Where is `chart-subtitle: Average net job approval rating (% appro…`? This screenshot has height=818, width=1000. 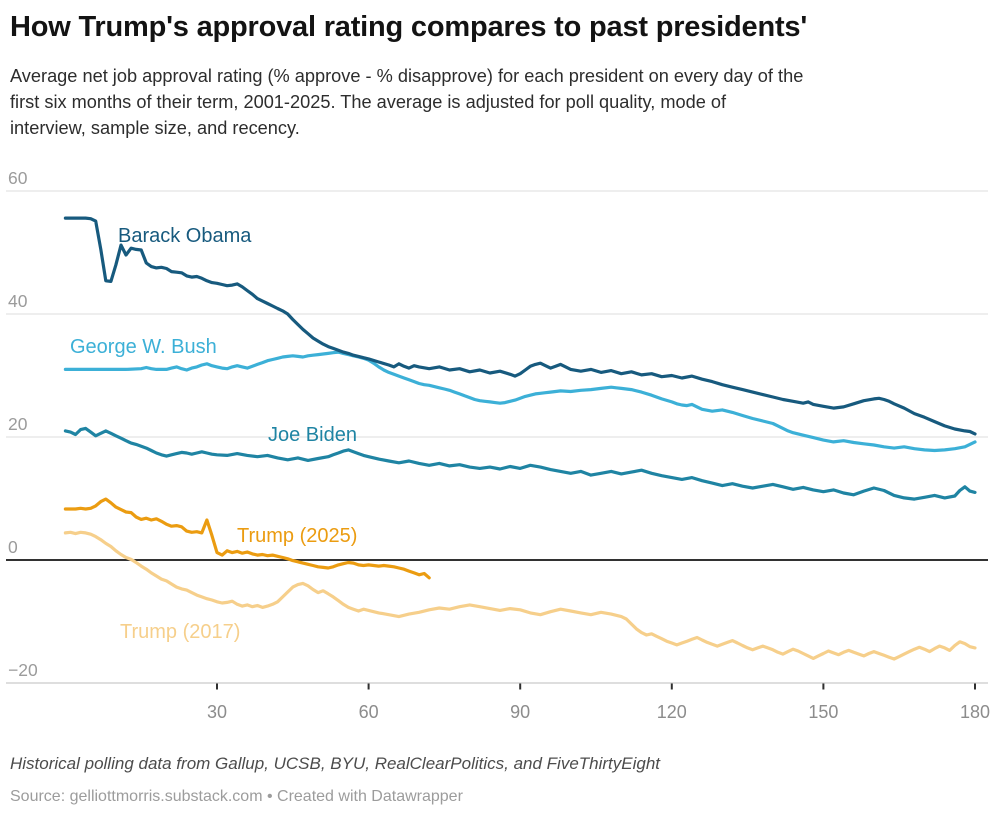
chart-subtitle: Average net job approval rating (% appro… is located at coordinates (502, 102).